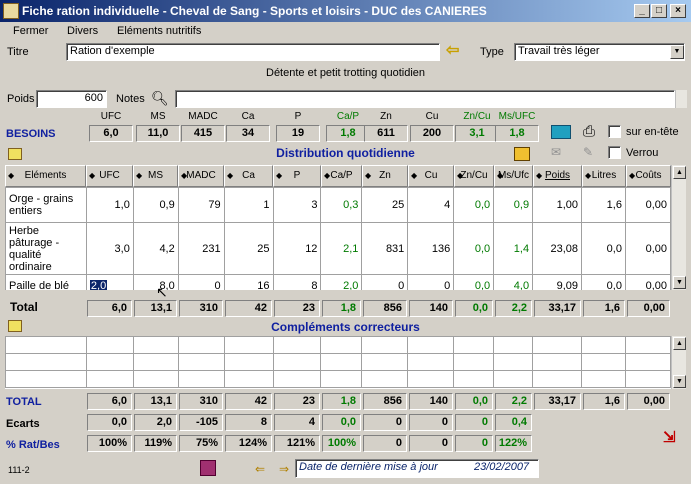  I want to click on cell-zn: 0, so click(385, 282).